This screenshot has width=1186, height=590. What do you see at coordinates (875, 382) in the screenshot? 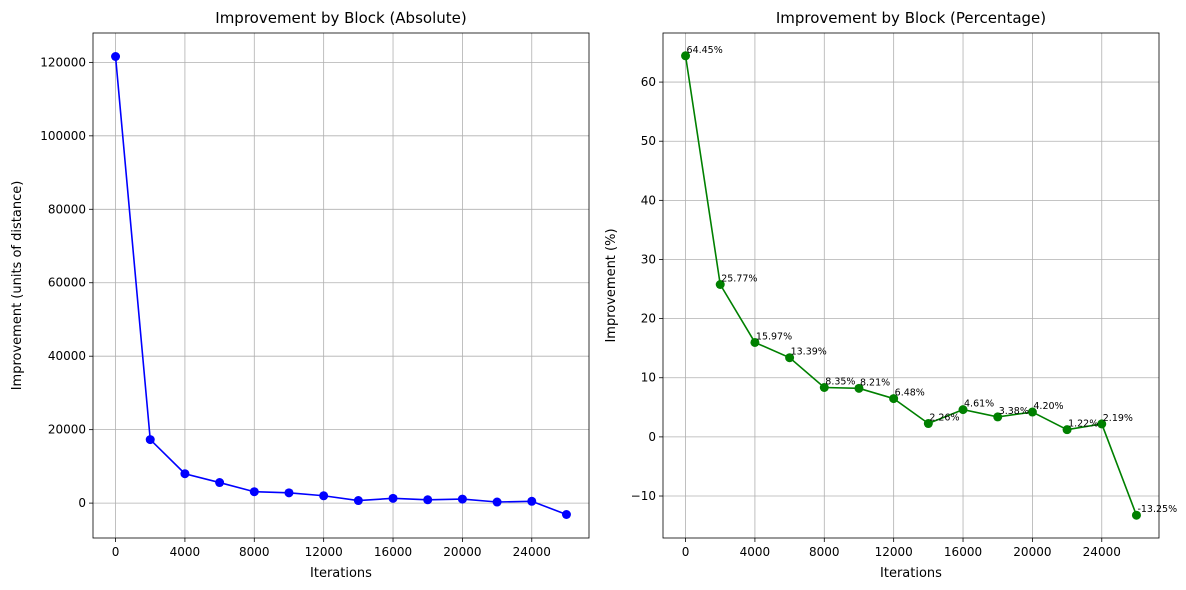
I see `data-label: 8.21%` at bounding box center [875, 382].